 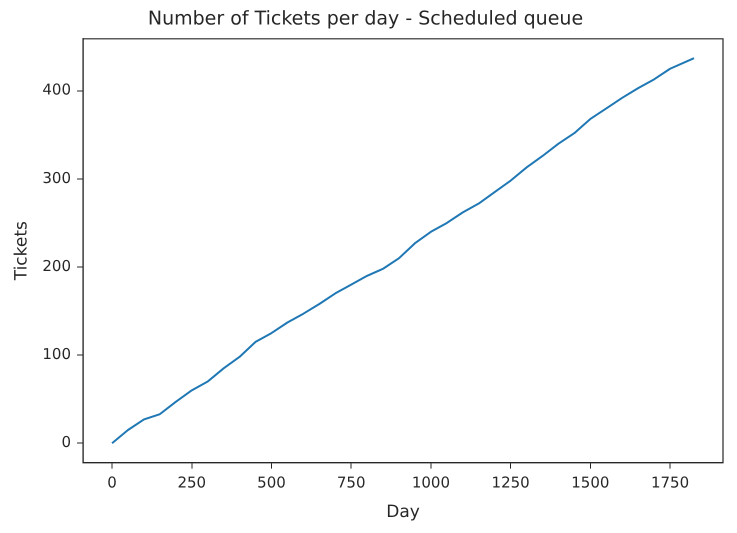 I want to click on y-tick-label: 200, so click(x=57, y=265).